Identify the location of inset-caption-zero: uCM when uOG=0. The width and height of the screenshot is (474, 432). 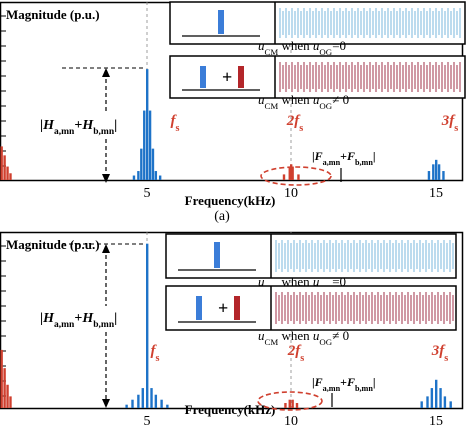
(302, 47).